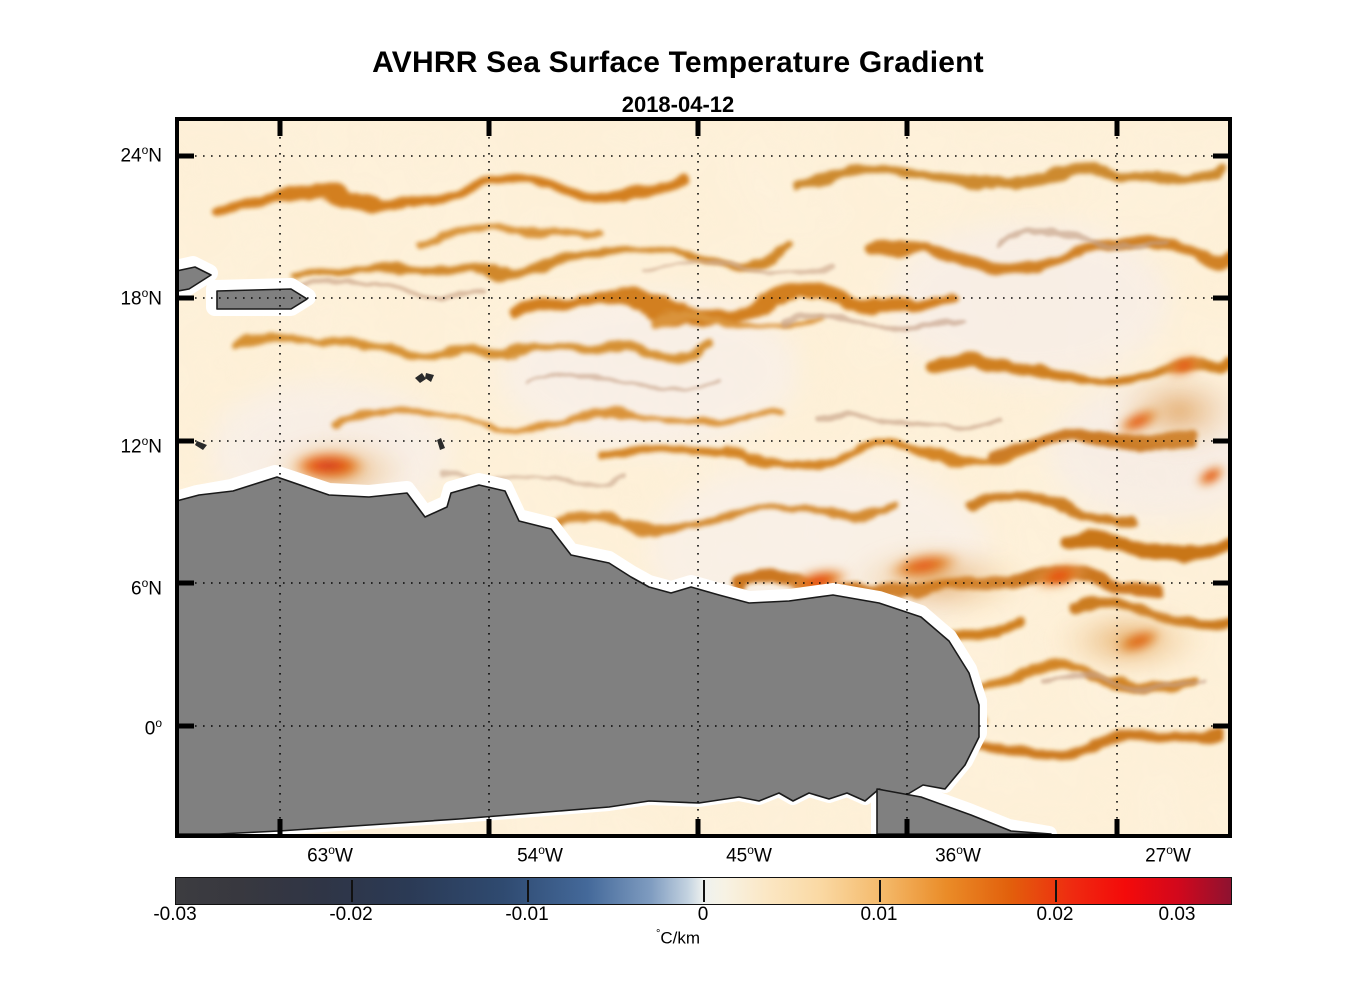 This screenshot has height=1000, width=1356. What do you see at coordinates (351, 914) in the screenshot?
I see `colorbar-label--0.02: -0.02` at bounding box center [351, 914].